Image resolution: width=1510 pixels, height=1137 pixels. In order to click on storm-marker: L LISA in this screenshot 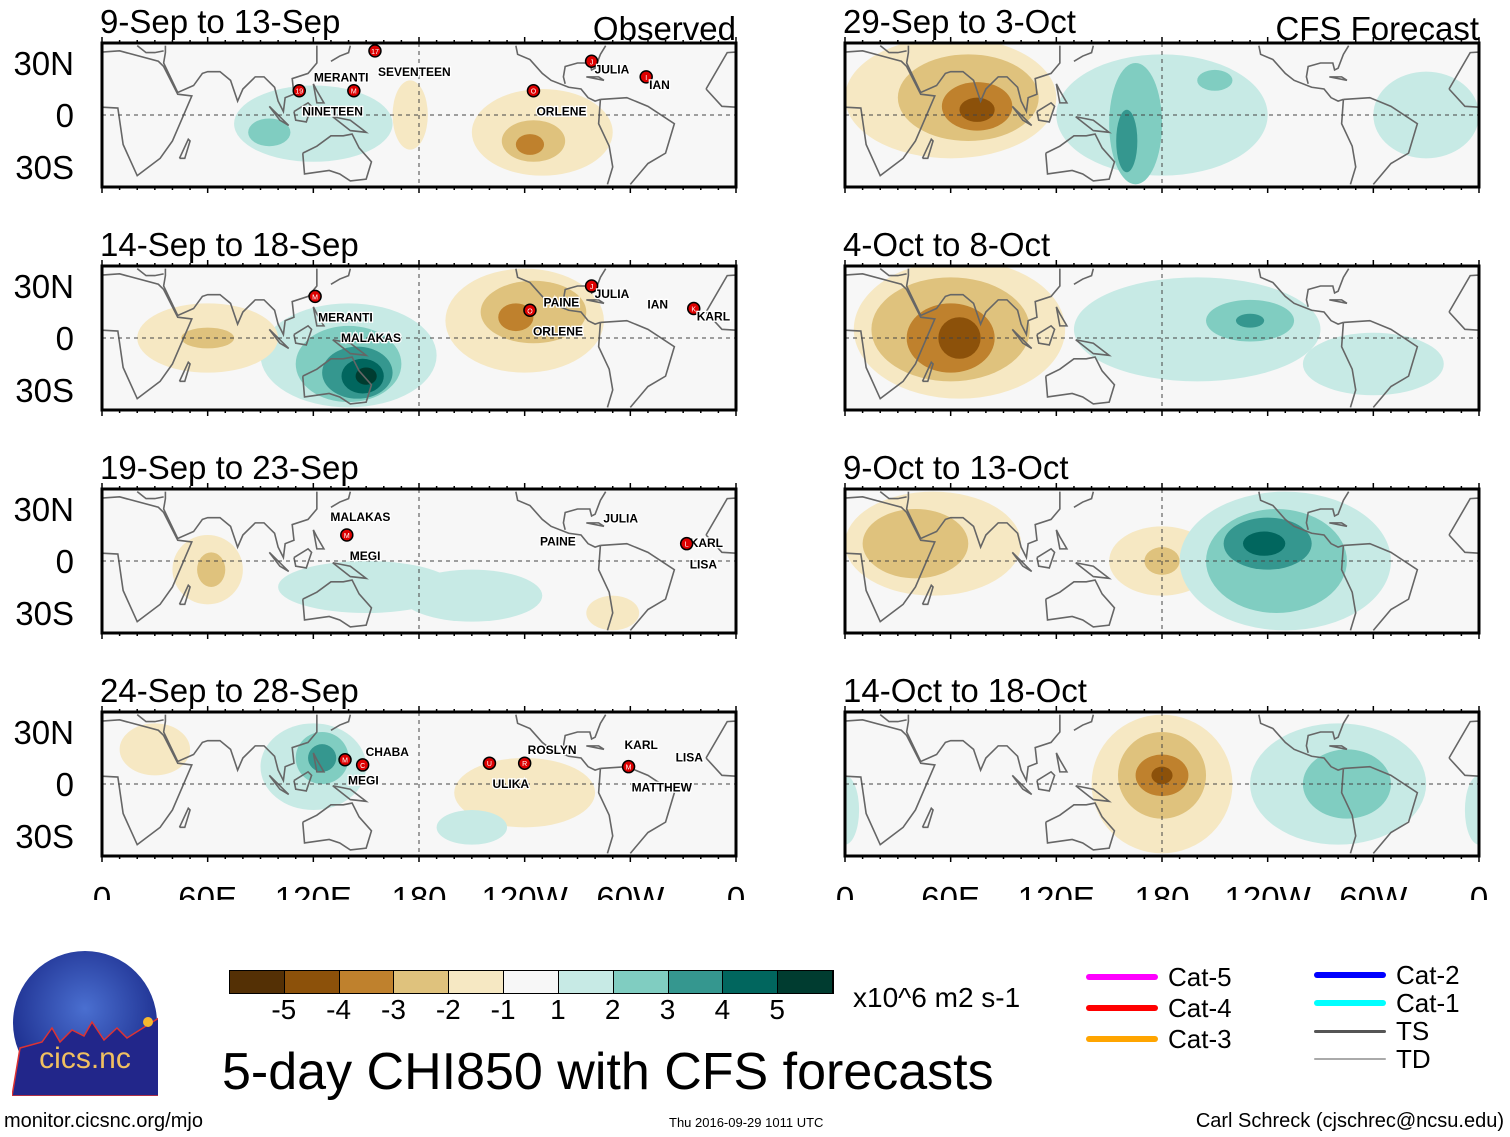, I will do `click(699, 554)`.